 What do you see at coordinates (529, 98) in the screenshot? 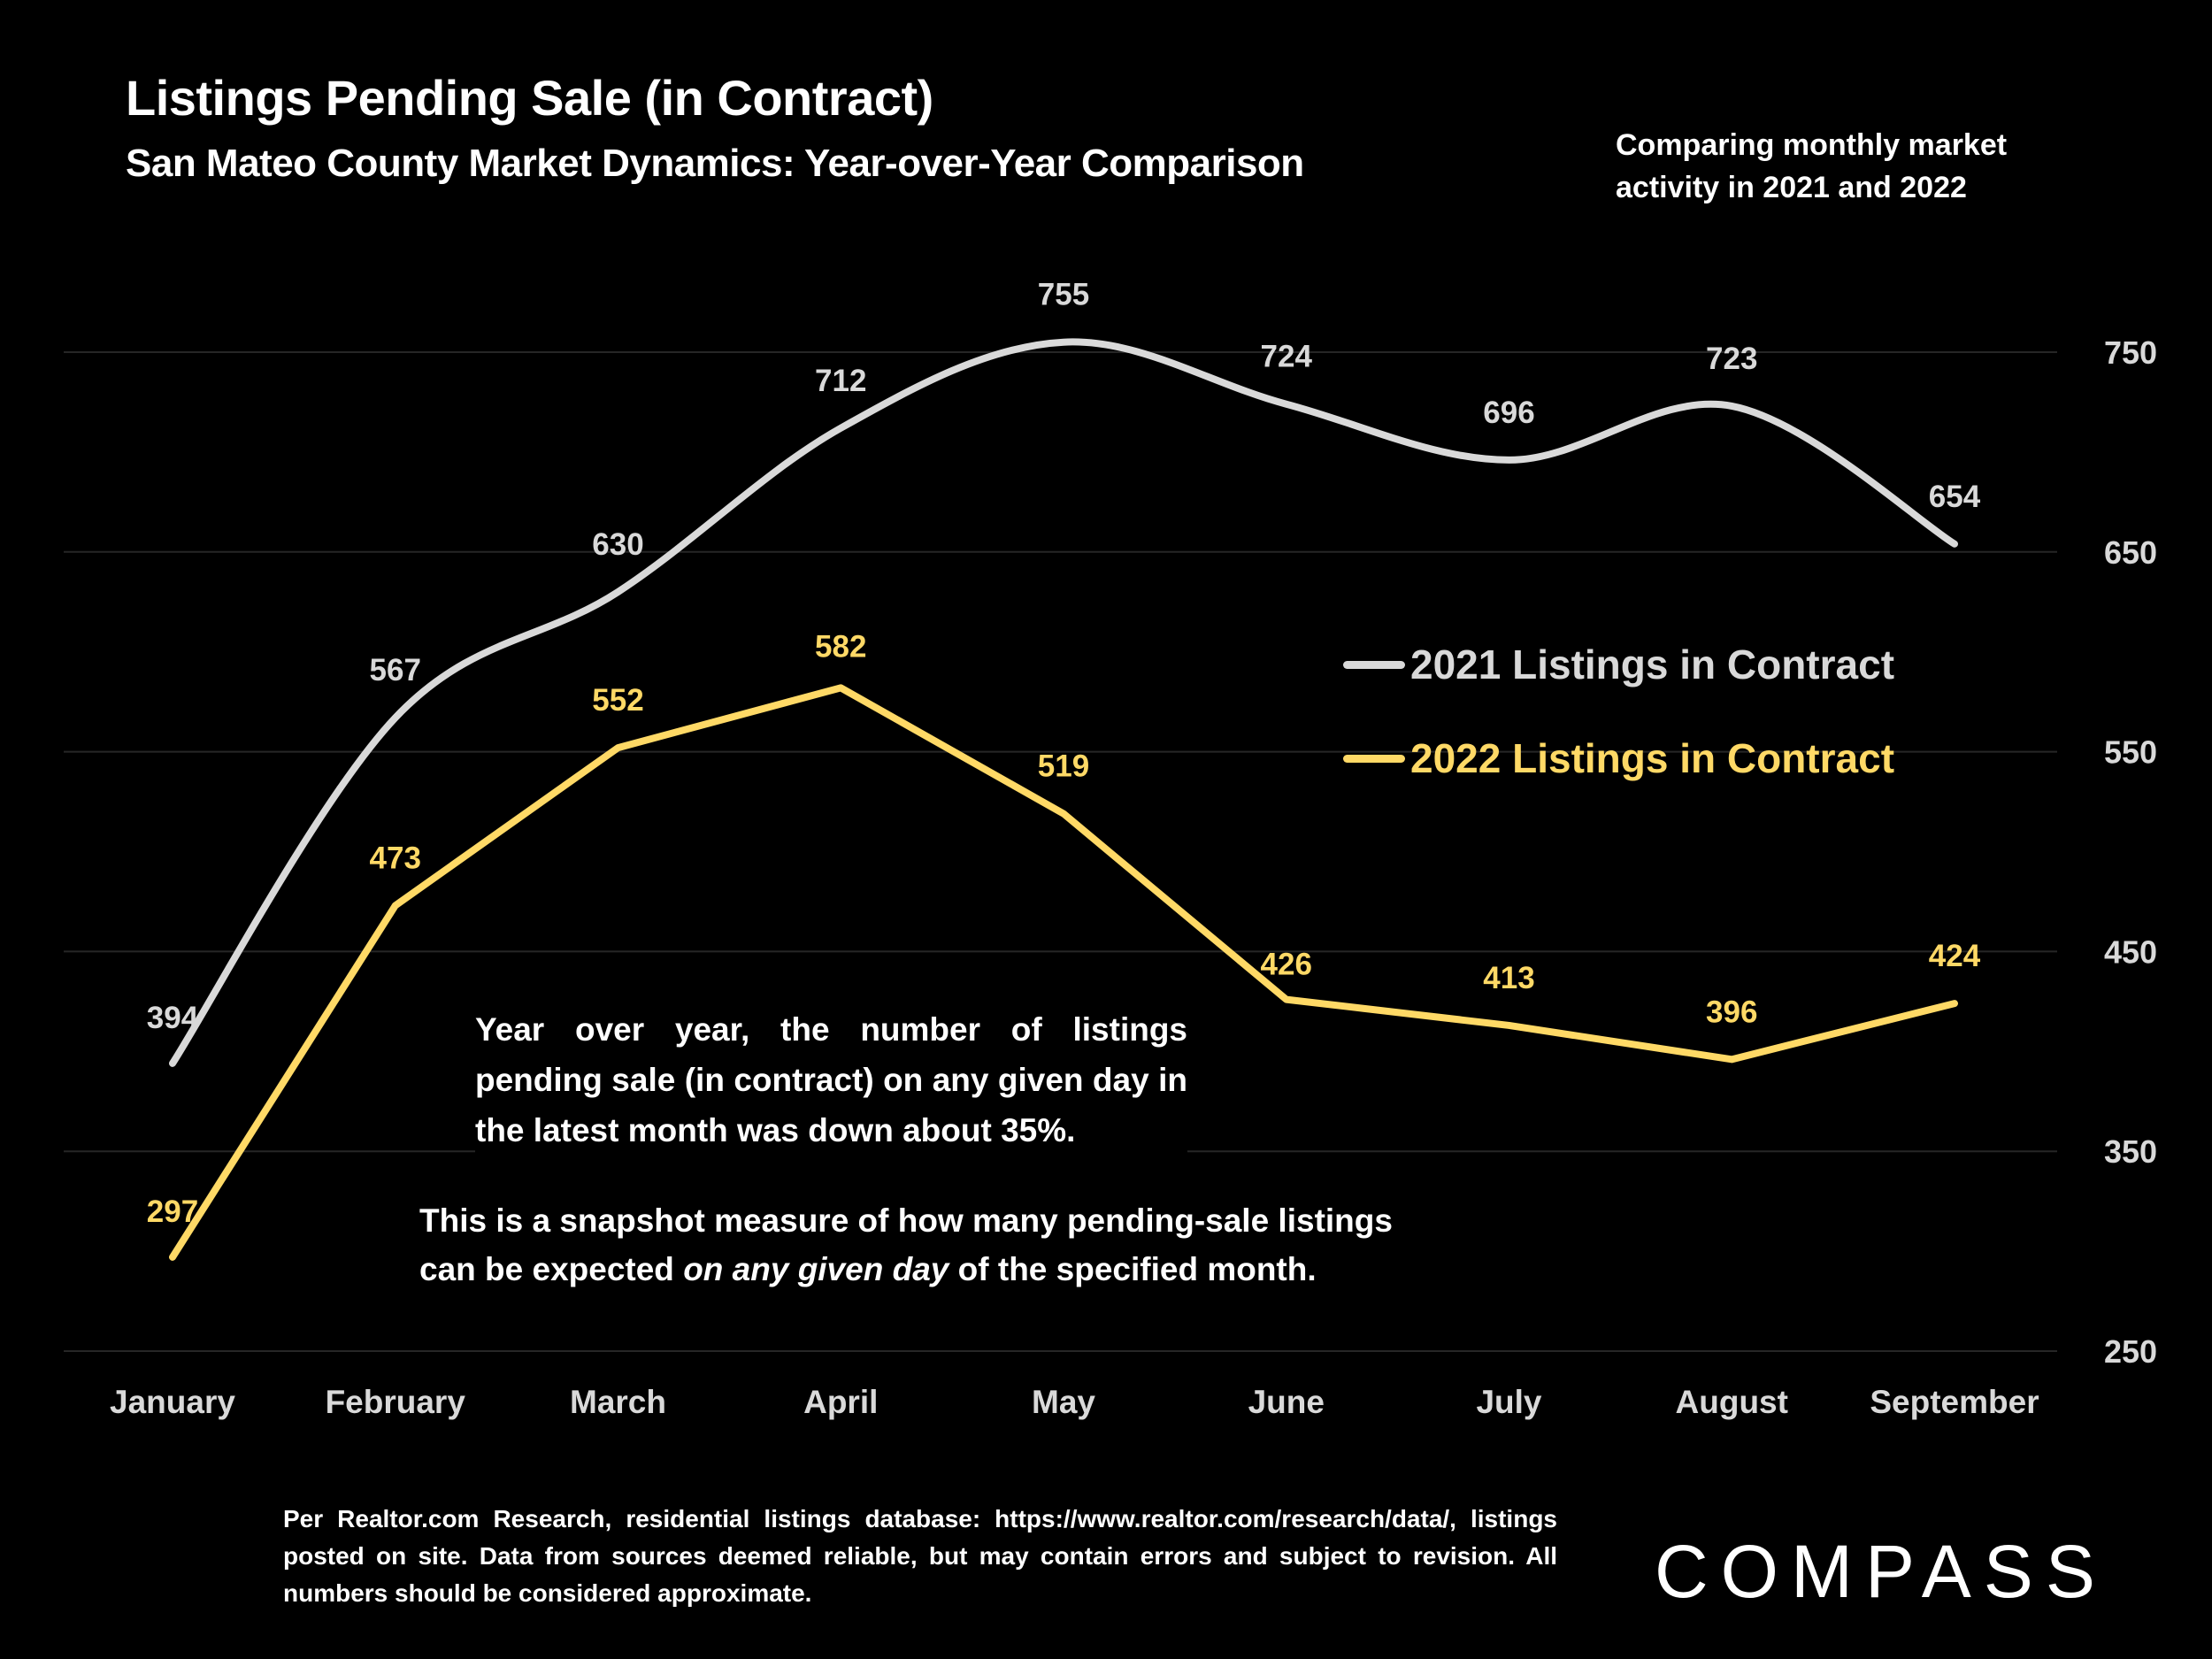
I see `chart-title: Listings Pending Sale (in Contract)` at bounding box center [529, 98].